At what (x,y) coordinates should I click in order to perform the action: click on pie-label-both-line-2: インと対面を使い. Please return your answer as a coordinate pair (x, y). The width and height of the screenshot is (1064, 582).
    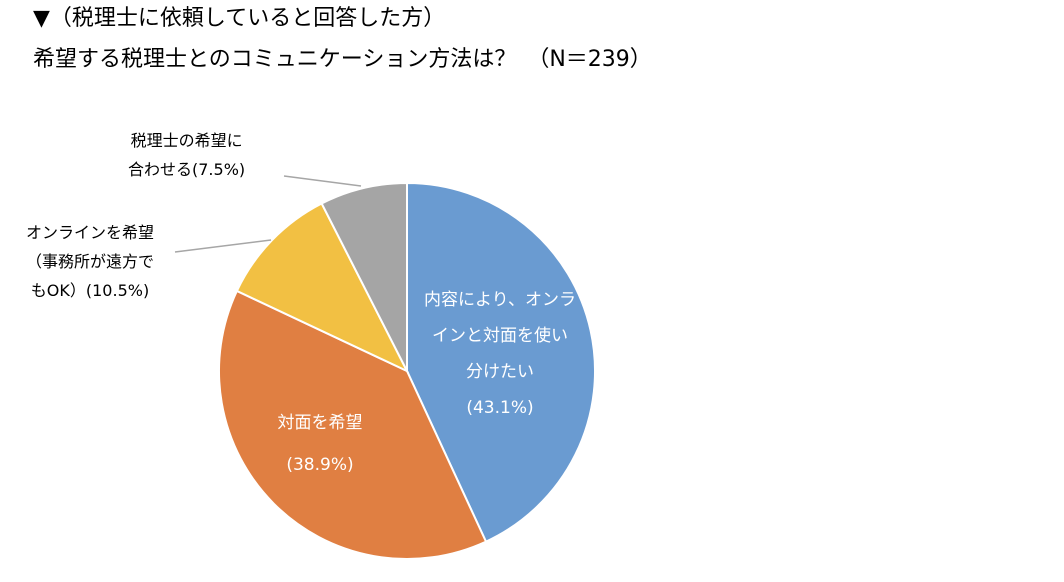
    Looking at the image, I should click on (500, 336).